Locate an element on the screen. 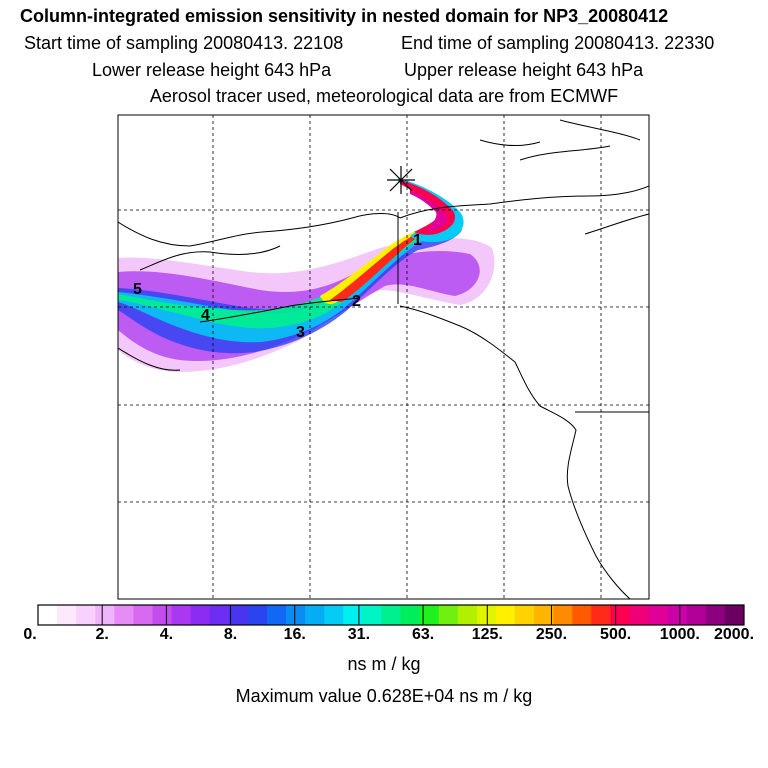 Image resolution: width=768 pixels, height=768 pixels. colorbar-tick-label: 2. is located at coordinates (102, 634).